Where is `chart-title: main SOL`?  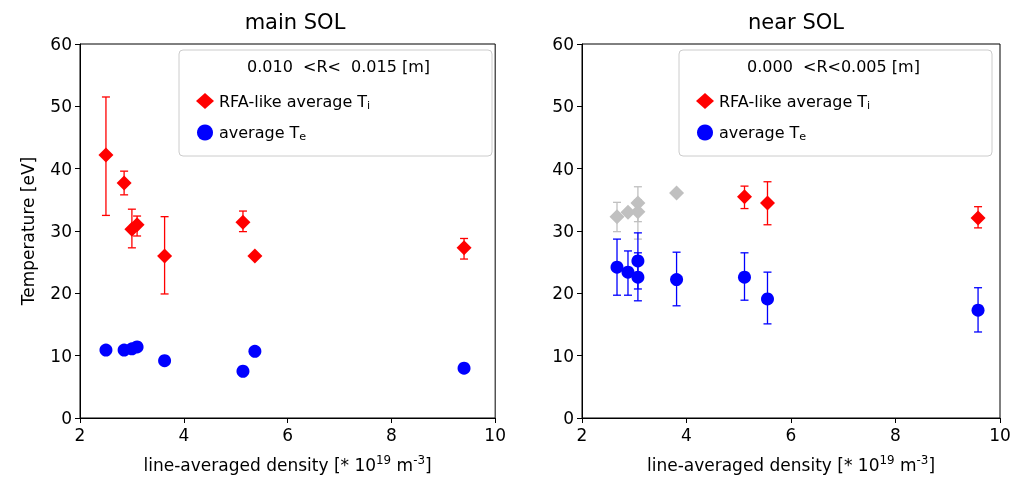 chart-title: main SOL is located at coordinates (295, 21).